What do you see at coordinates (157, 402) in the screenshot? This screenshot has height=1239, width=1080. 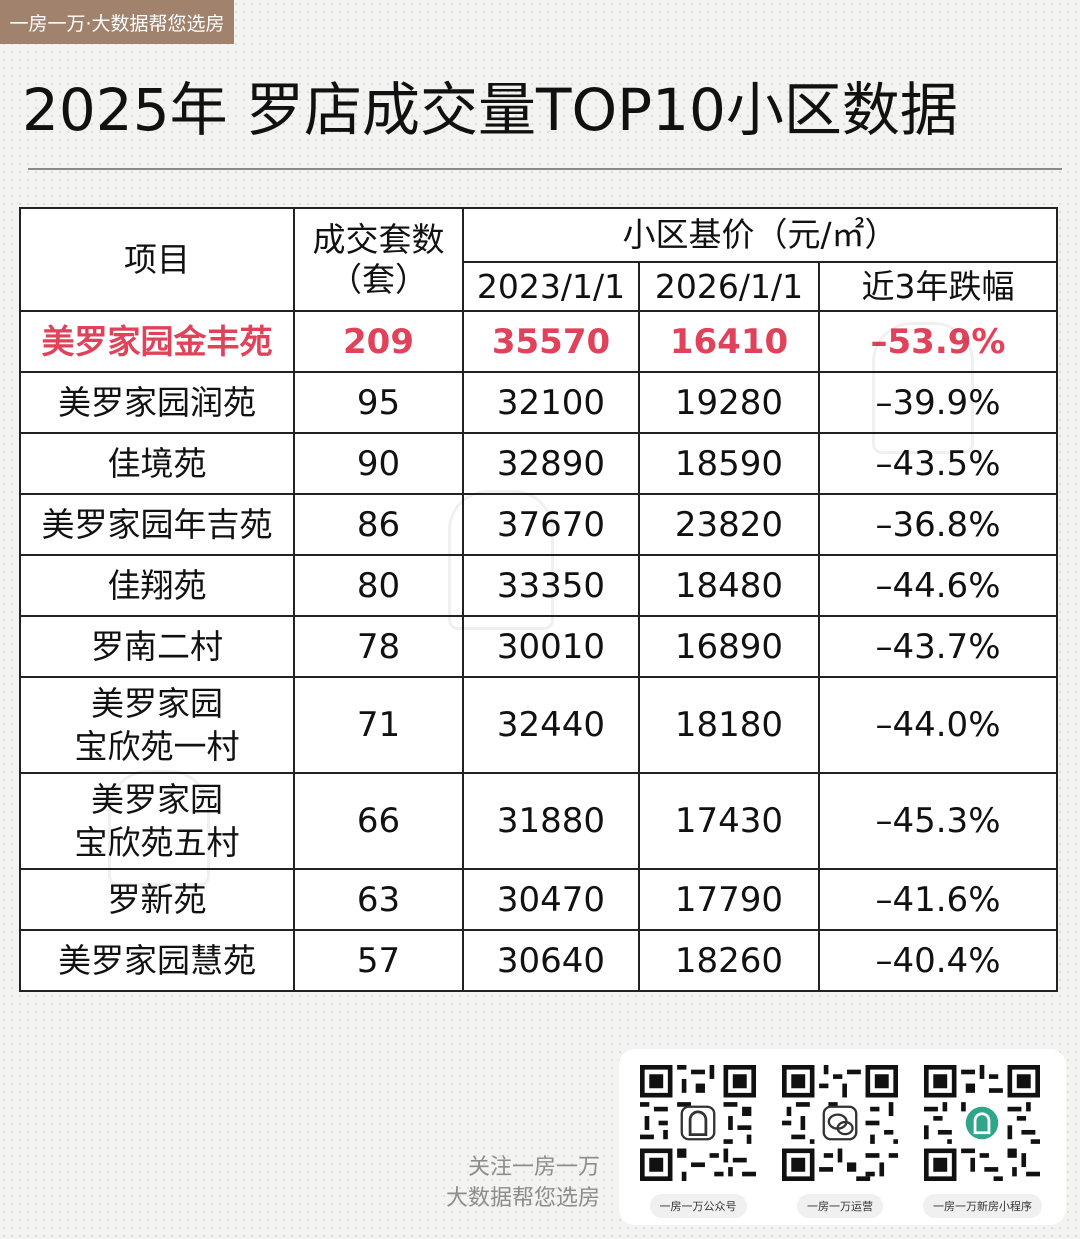 I see `cell-name: 美罗家园润苑` at bounding box center [157, 402].